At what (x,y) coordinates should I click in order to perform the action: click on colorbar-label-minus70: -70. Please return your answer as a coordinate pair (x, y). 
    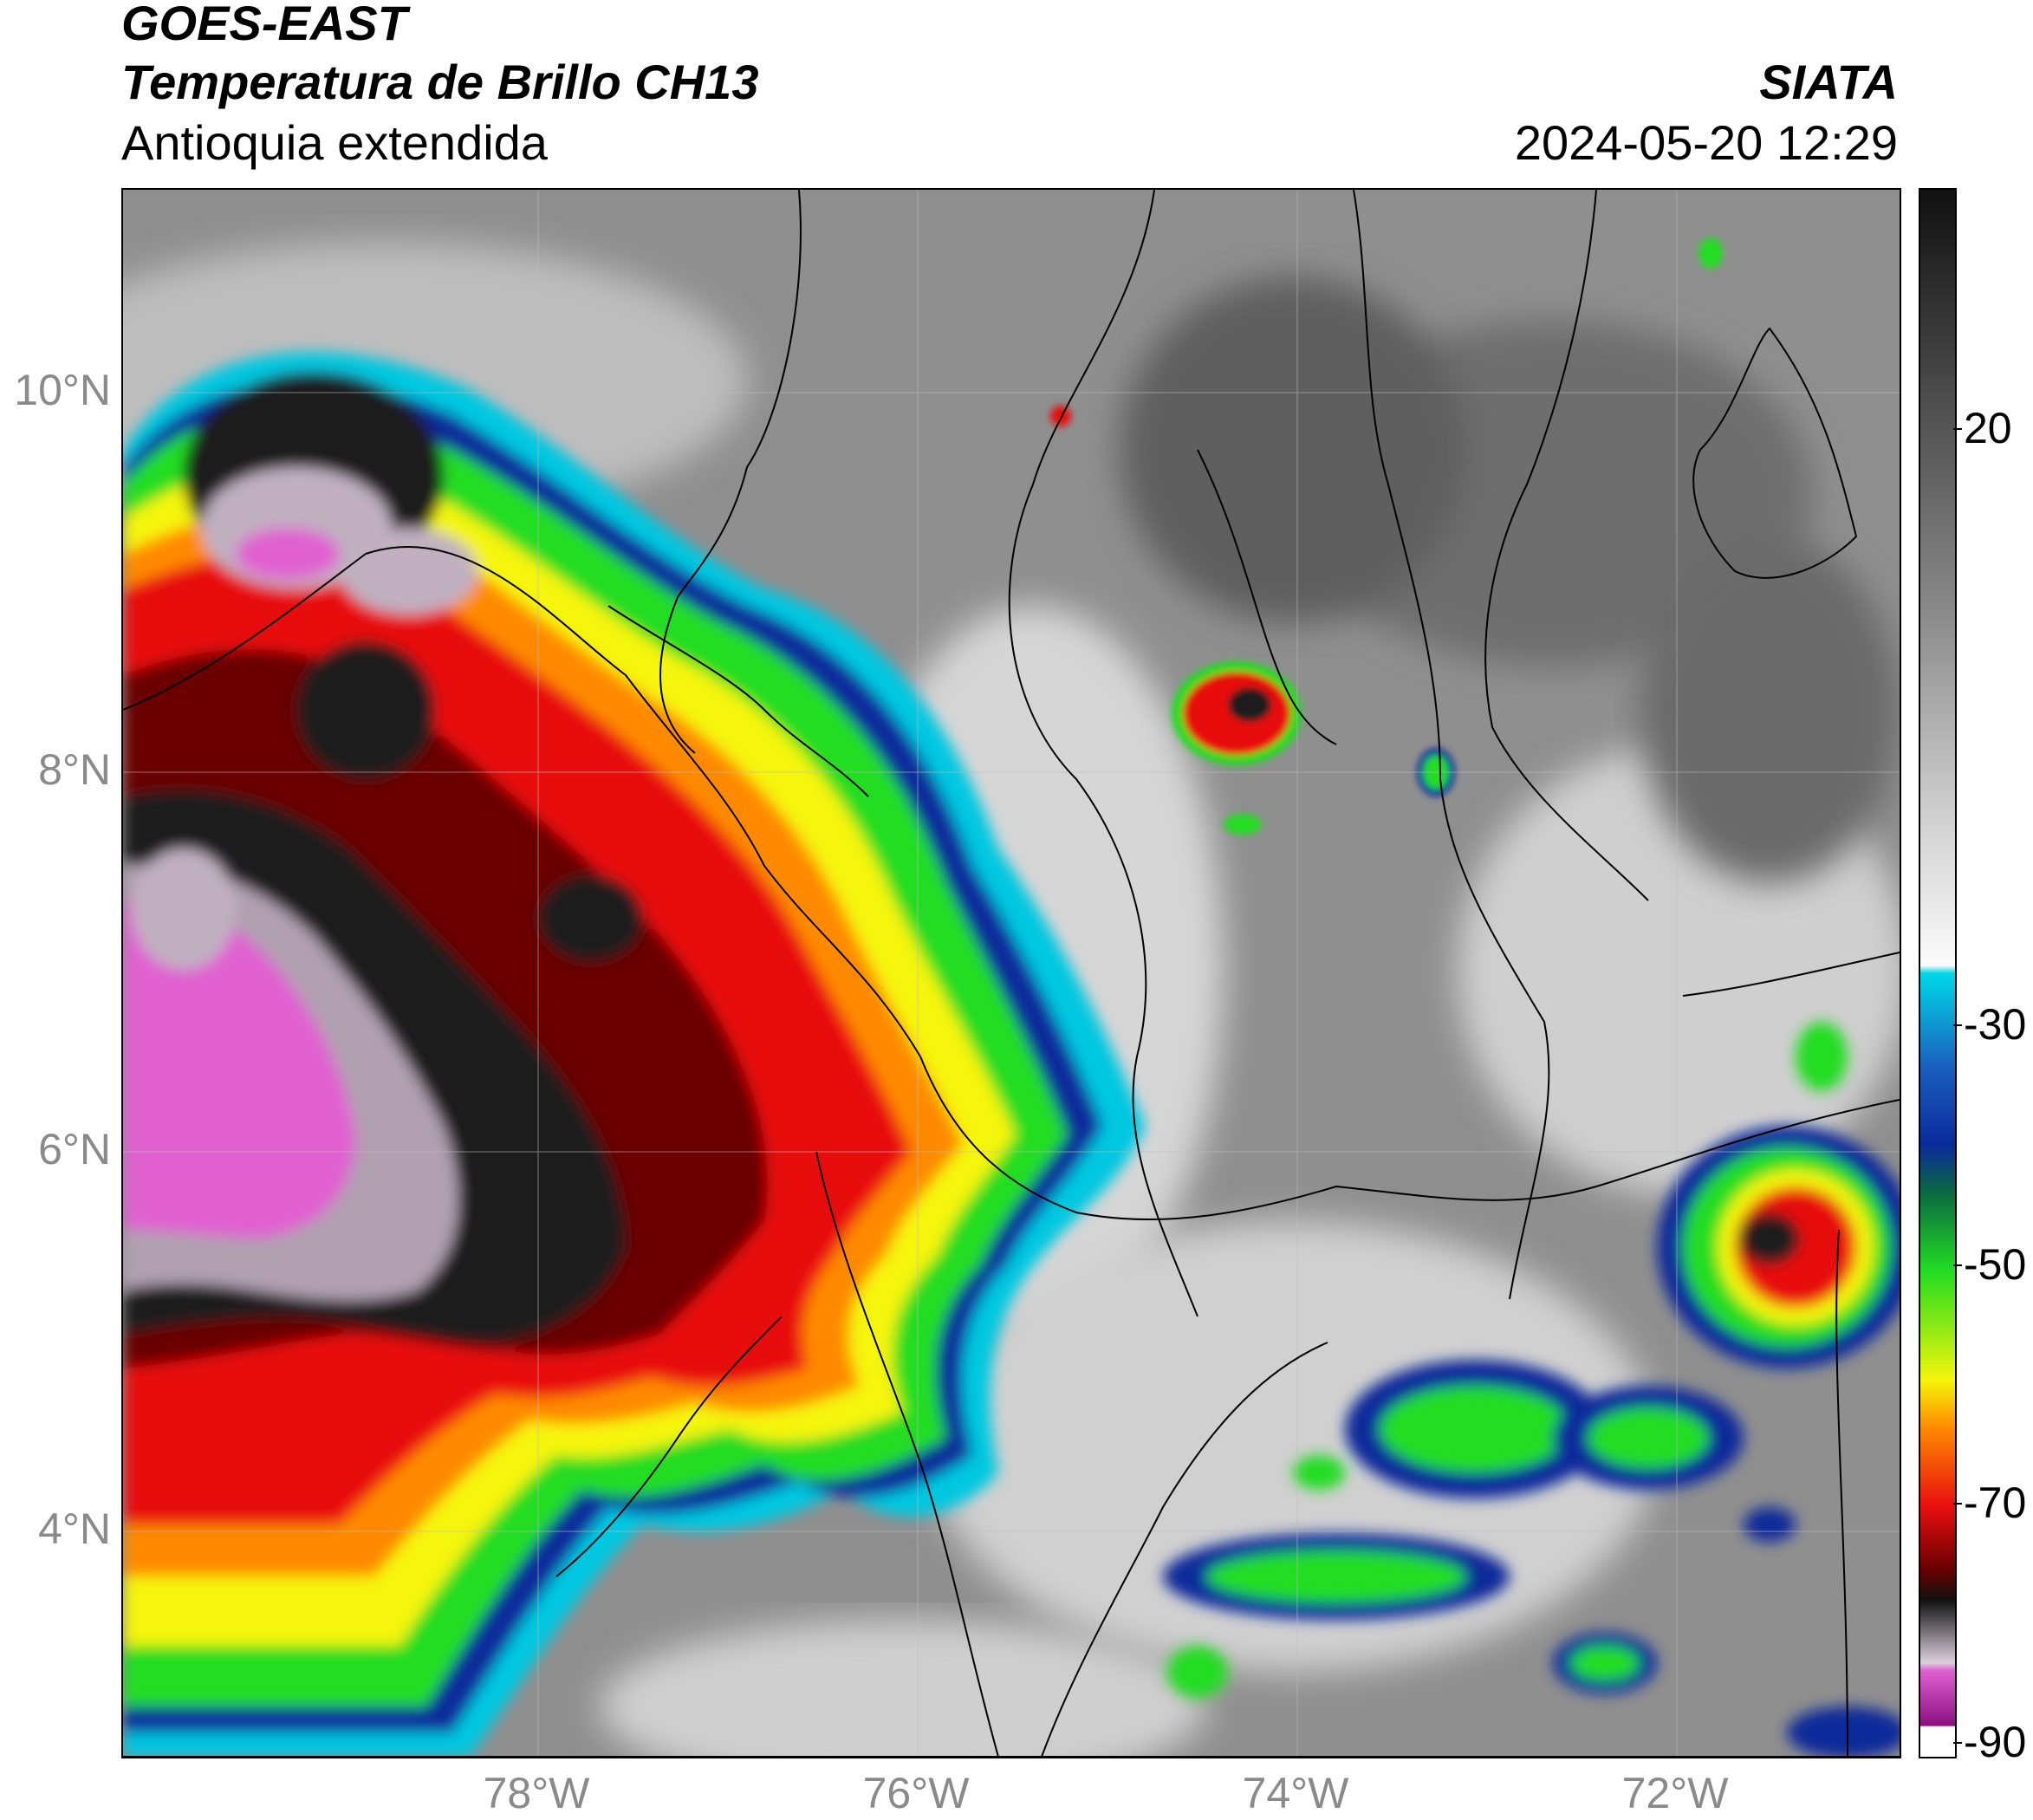
    Looking at the image, I should click on (1996, 1503).